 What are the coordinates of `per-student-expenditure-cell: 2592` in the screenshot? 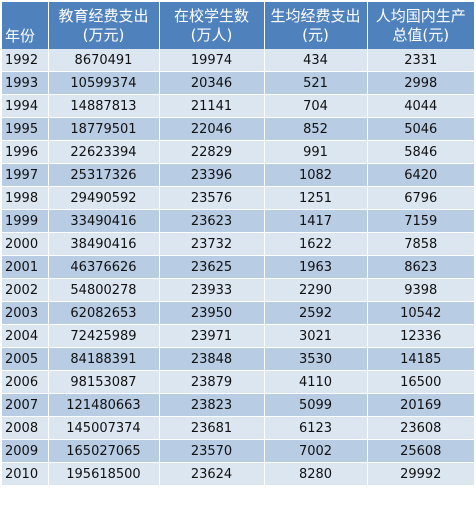 It's located at (315, 313).